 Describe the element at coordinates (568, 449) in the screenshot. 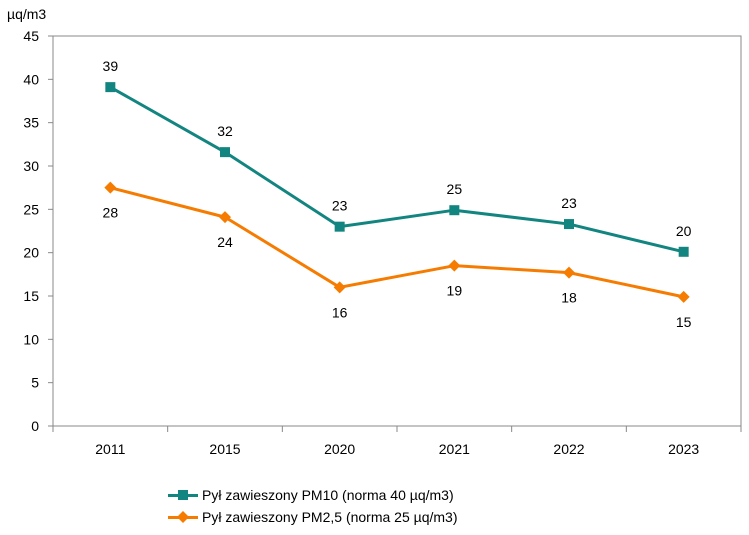

I see `x-tick-label: 2022` at that location.